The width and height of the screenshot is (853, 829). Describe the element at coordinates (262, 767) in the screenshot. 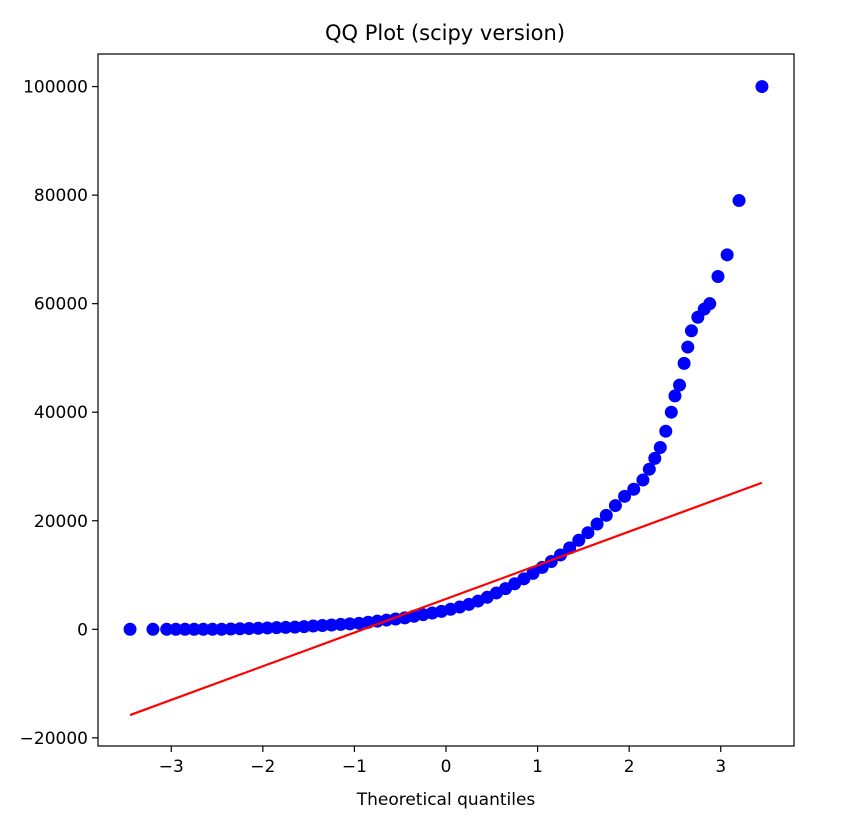

I see `x-tick-label: −2` at that location.